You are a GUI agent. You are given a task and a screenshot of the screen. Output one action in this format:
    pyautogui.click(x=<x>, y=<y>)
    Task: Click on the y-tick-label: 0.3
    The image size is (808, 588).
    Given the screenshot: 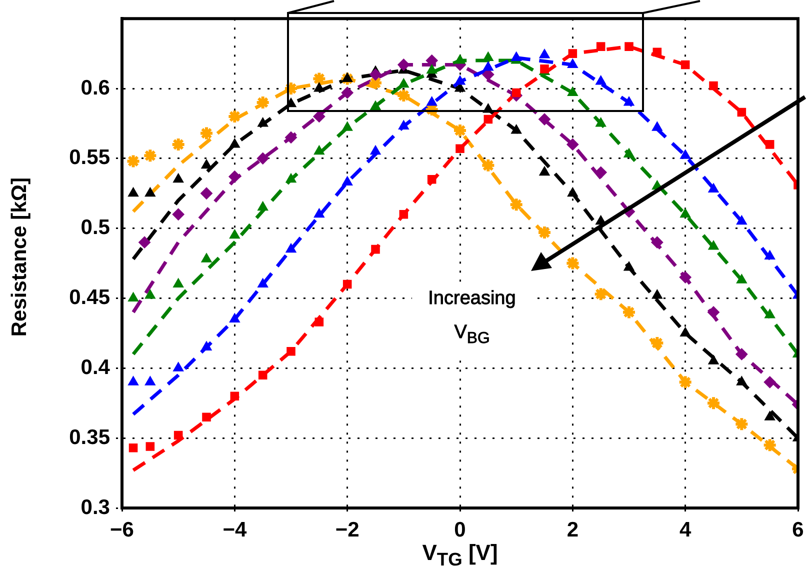 What is the action you would take?
    pyautogui.click(x=95, y=507)
    